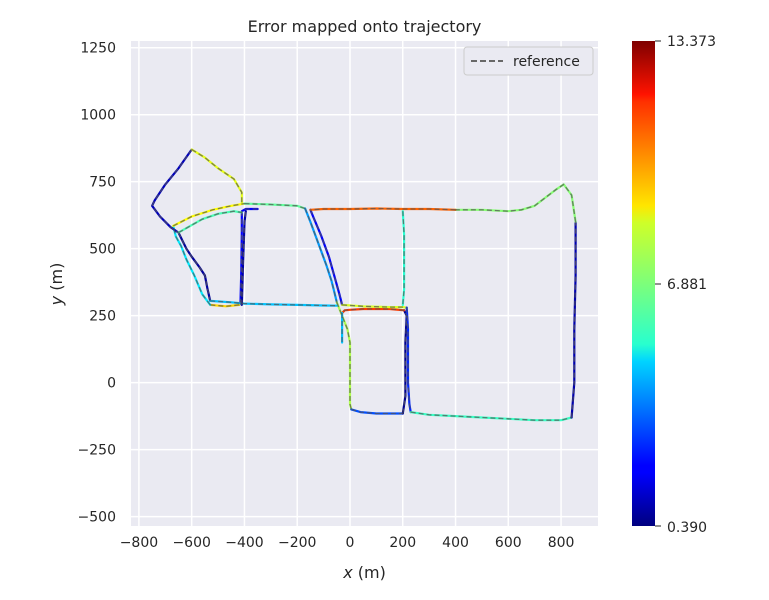 This screenshot has width=769, height=600. Describe the element at coordinates (191, 543) in the screenshot. I see `x-tick-label: −600` at that location.